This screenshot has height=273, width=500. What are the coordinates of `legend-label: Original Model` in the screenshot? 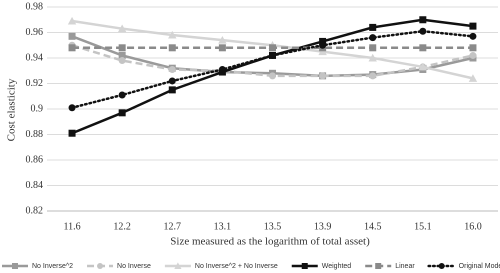 It's located at (479, 266).